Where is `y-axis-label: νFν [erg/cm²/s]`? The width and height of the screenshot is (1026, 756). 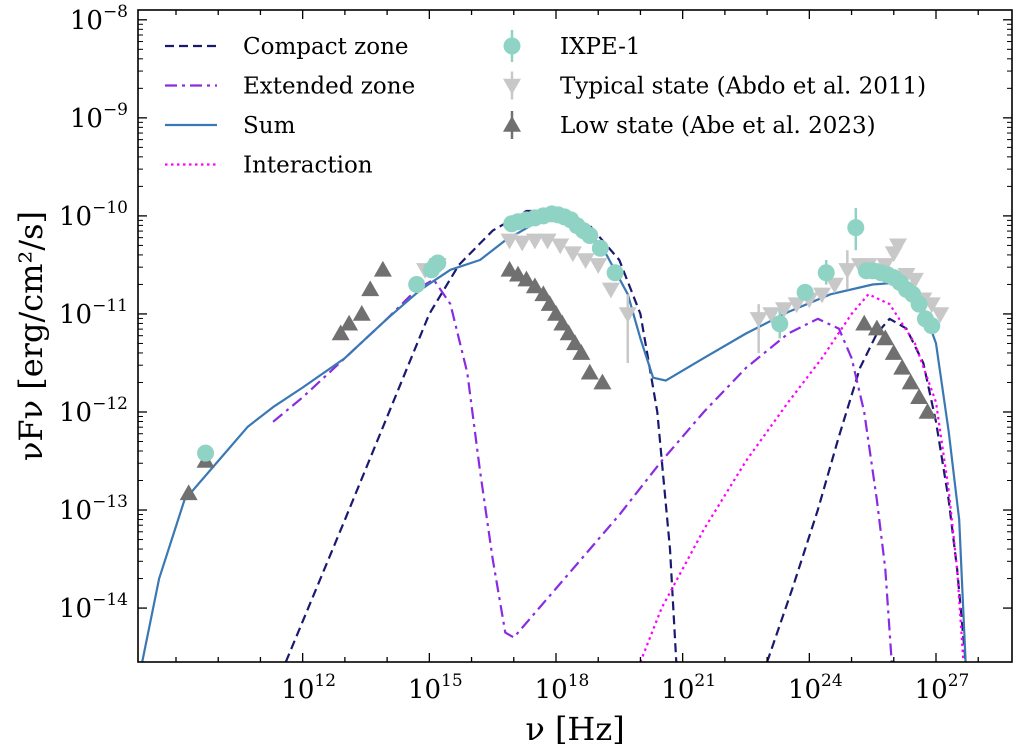
y-axis-label: νFν [erg/cm²/s] is located at coordinates (31, 336).